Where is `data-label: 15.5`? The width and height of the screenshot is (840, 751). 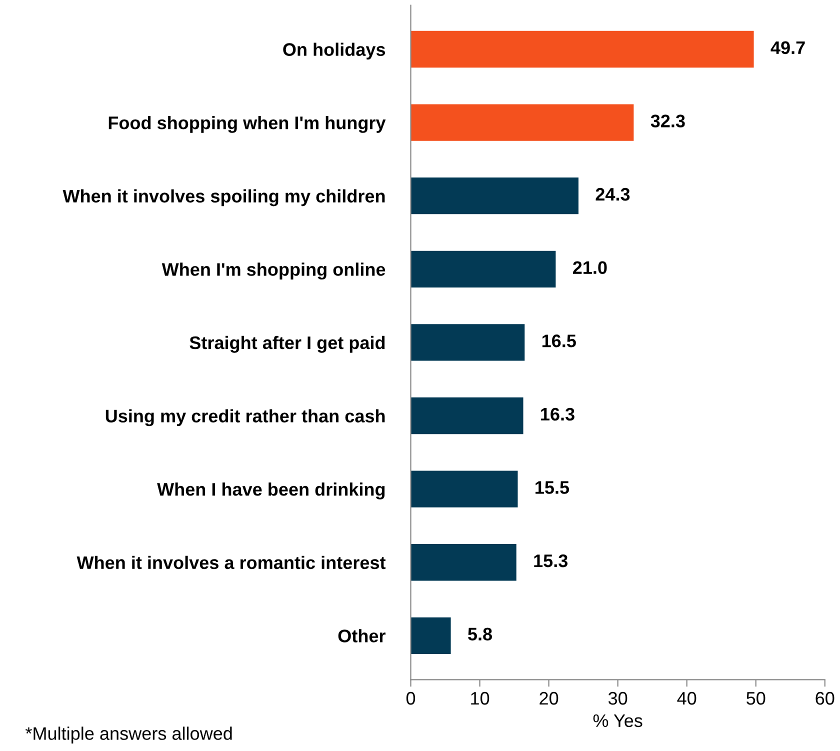
data-label: 15.5 is located at coordinates (553, 487).